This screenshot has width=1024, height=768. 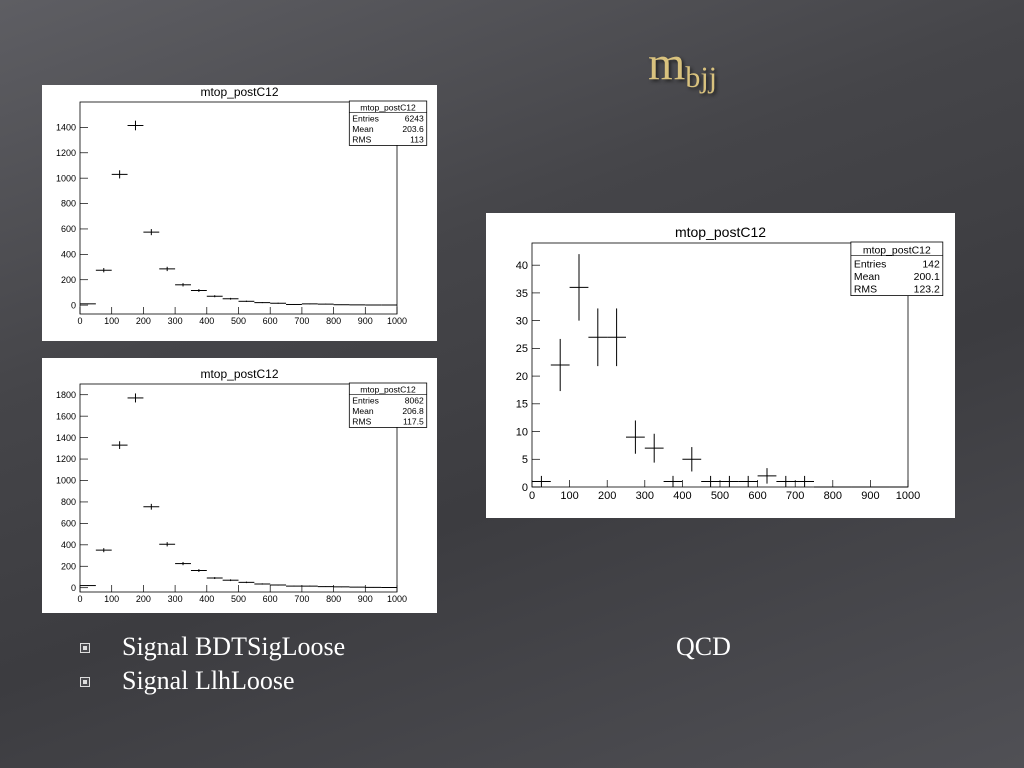 What do you see at coordinates (413, 411) in the screenshot?
I see `stats-value: 206.8` at bounding box center [413, 411].